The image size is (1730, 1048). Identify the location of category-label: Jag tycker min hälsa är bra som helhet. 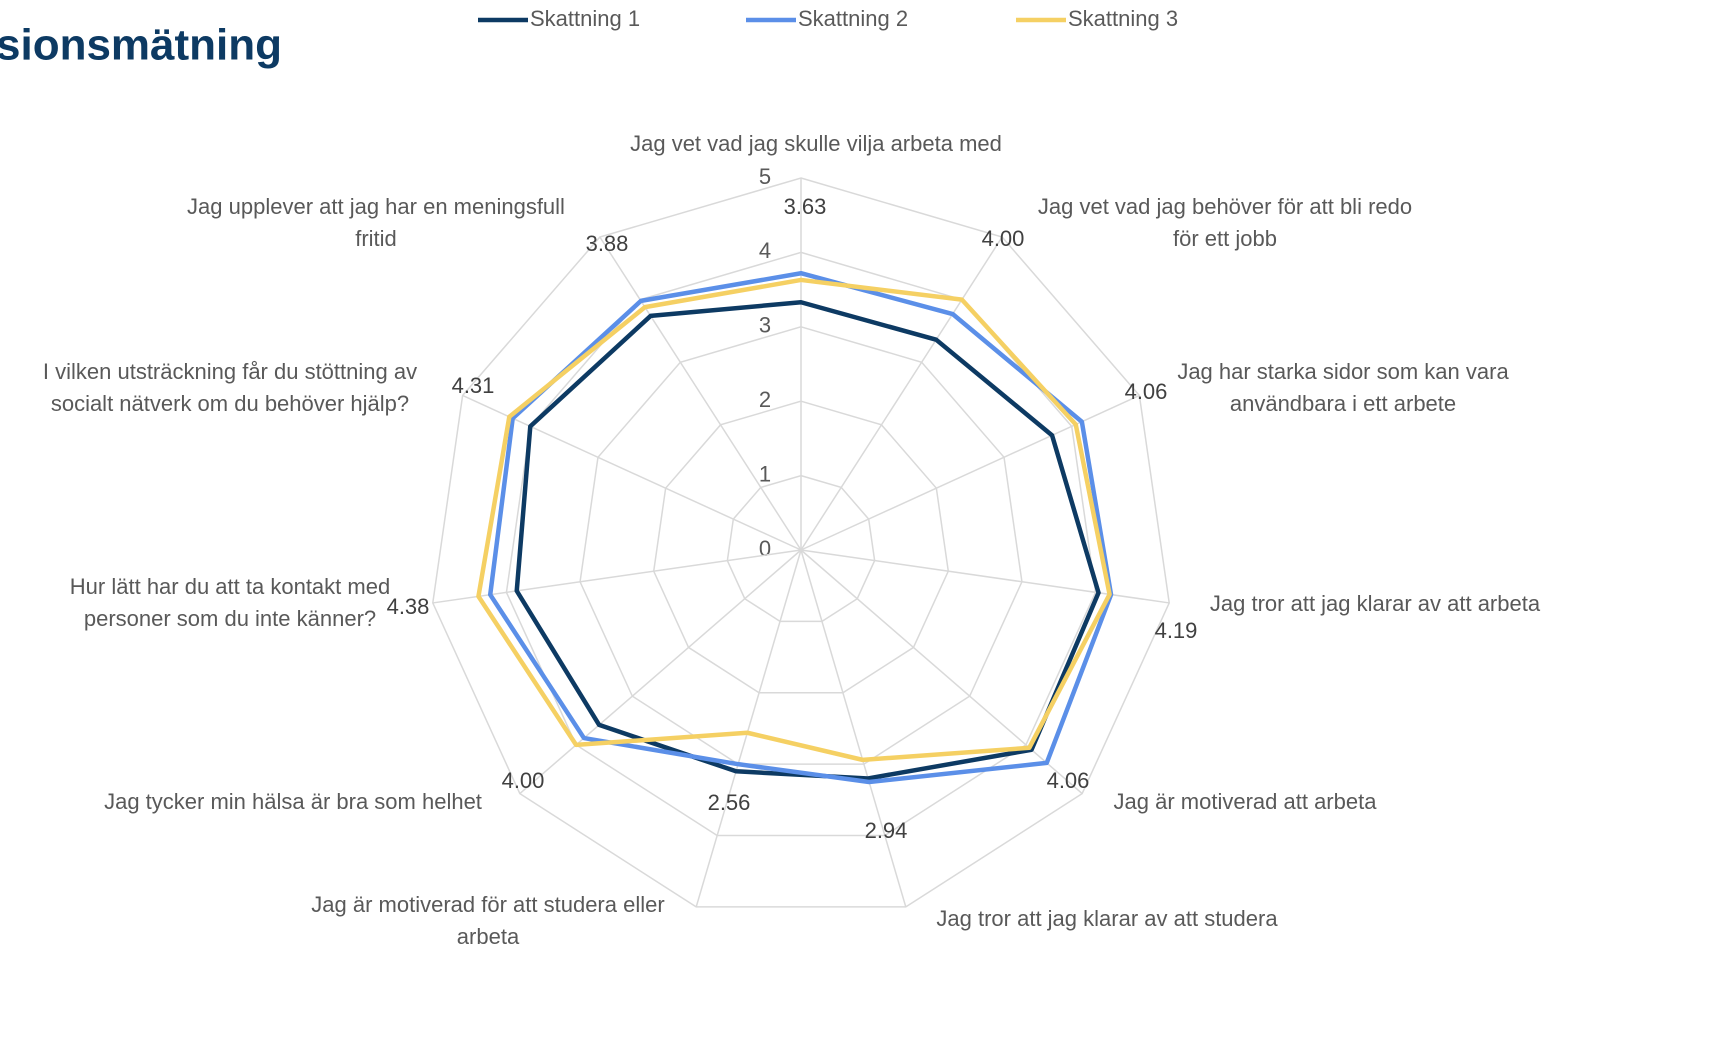
(293, 801).